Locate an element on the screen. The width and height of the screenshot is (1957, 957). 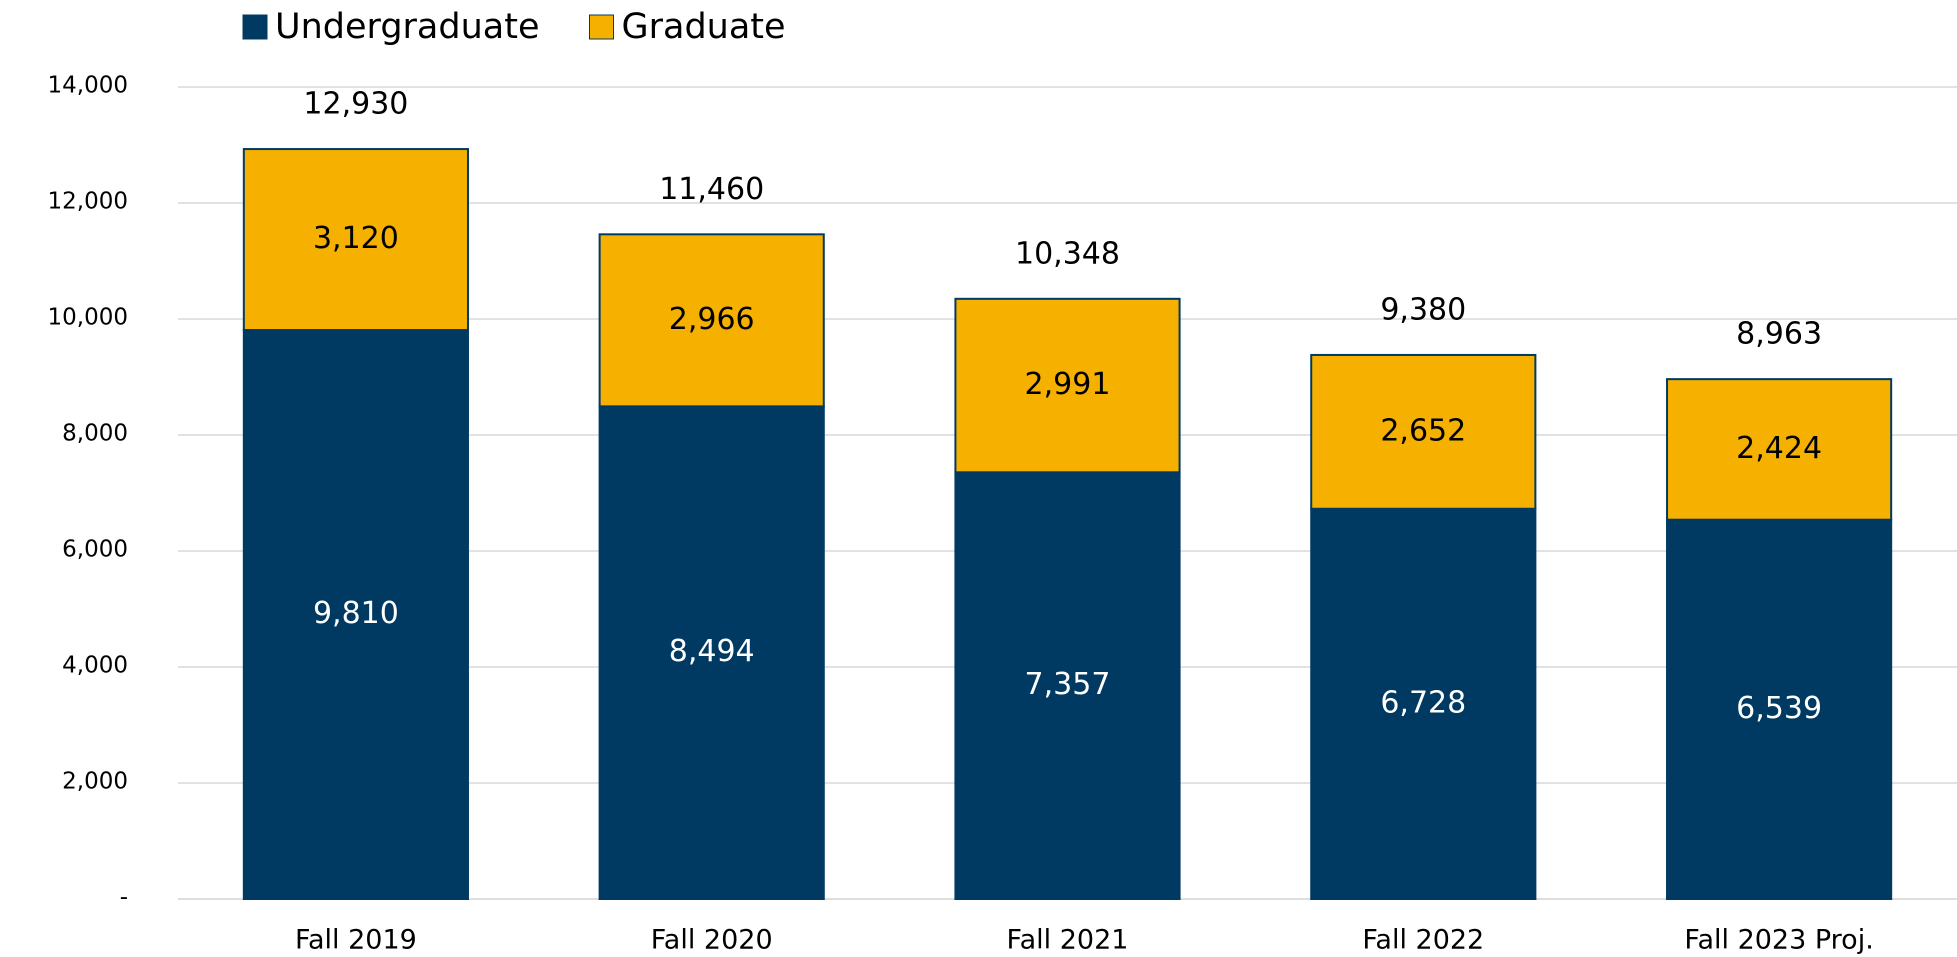
y-tick-label: 4,000 is located at coordinates (95, 666).